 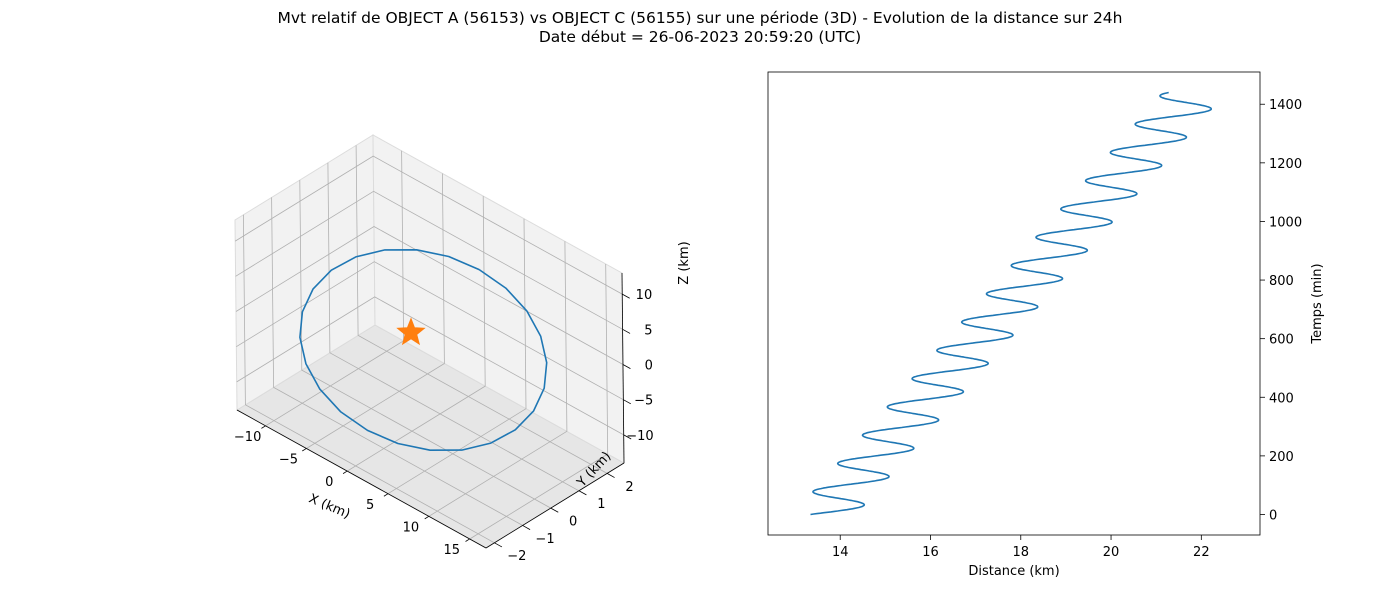 I want to click on z-tick-label: 5, so click(x=648, y=330).